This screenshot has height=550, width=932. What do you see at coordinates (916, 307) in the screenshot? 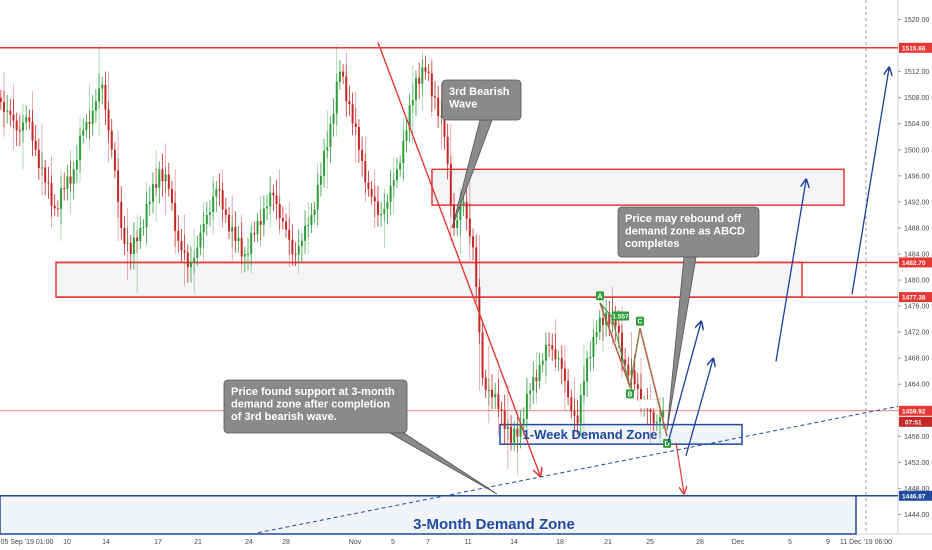
I see `y-tick-label: 1476.00` at bounding box center [916, 307].